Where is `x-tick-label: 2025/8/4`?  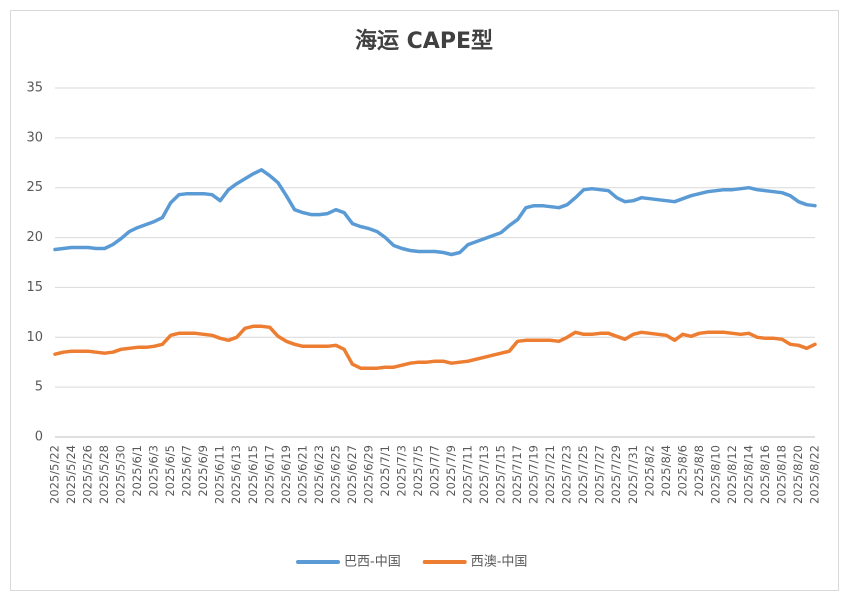 x-tick-label: 2025/8/4 is located at coordinates (666, 471).